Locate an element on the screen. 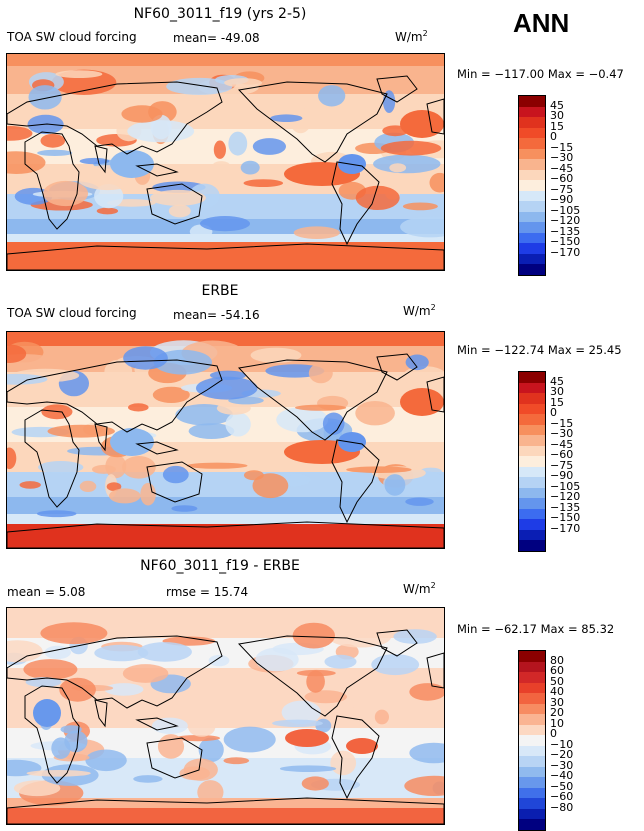 Image resolution: width=644 pixels, height=831 pixels. colorbar-tick-label: 10 is located at coordinates (557, 723).